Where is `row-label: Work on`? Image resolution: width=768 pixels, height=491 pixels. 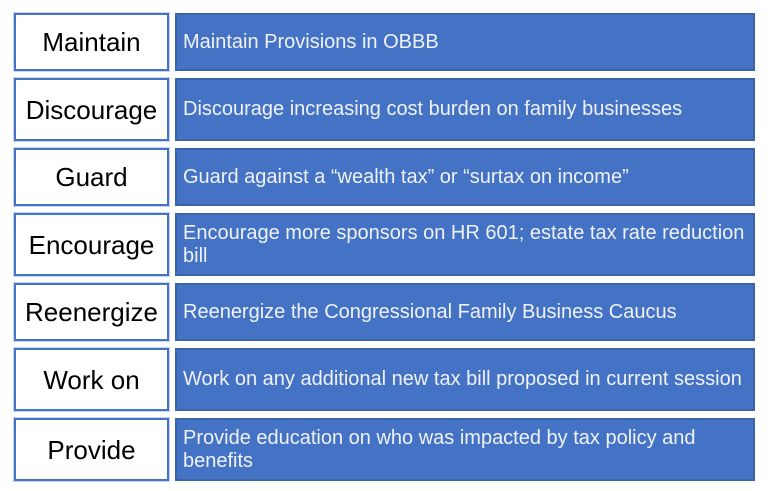 row-label: Work on is located at coordinates (91, 379).